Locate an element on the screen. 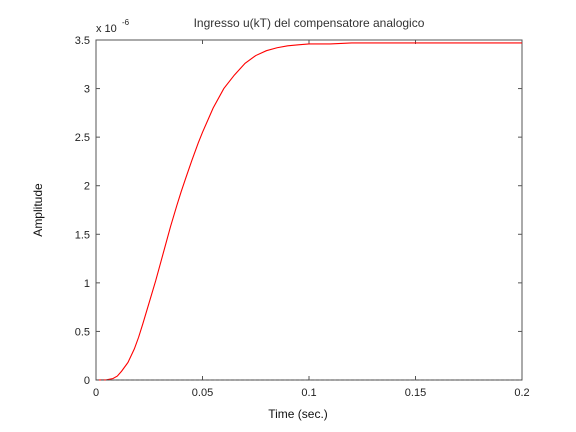 The width and height of the screenshot is (576, 432). y-exponent-label: x 10 -6 is located at coordinates (113, 26).